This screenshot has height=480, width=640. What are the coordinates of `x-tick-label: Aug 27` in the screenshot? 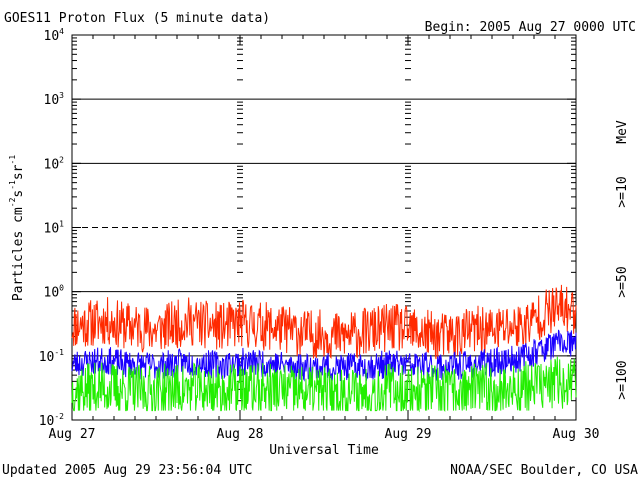 It's located at (72, 434).